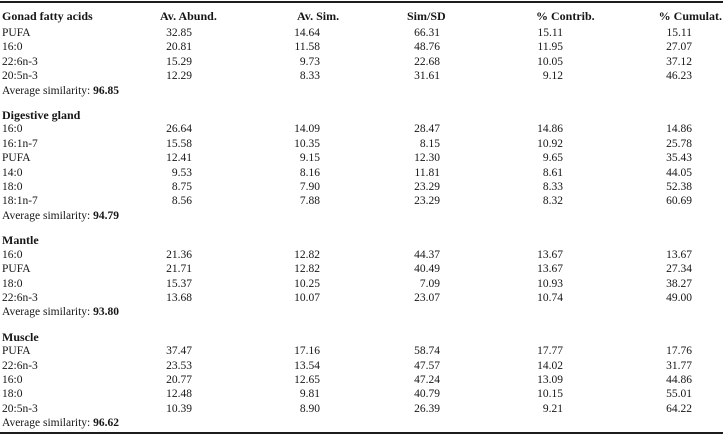  What do you see at coordinates (307, 33) in the screenshot?
I see `value-cell: 14.64` at bounding box center [307, 33].